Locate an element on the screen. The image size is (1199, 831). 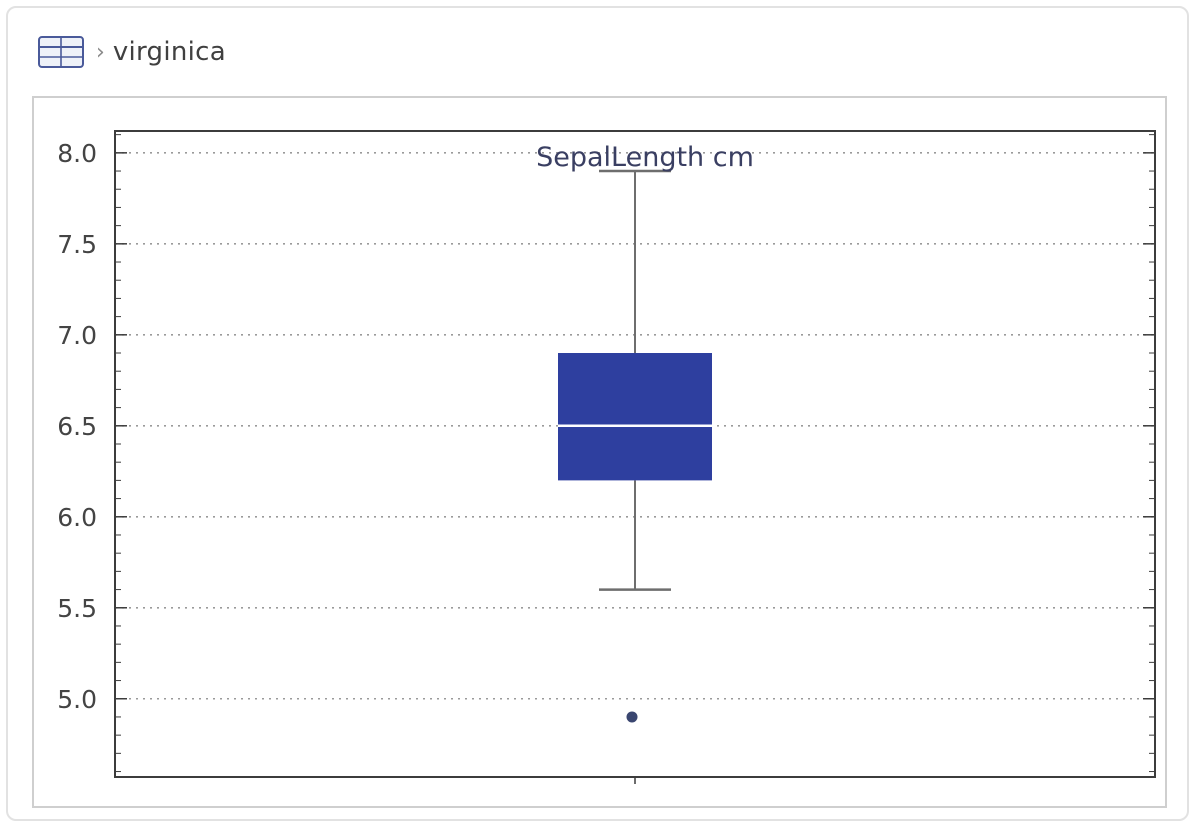
y-tick-label: 5.5 is located at coordinates (77, 608).